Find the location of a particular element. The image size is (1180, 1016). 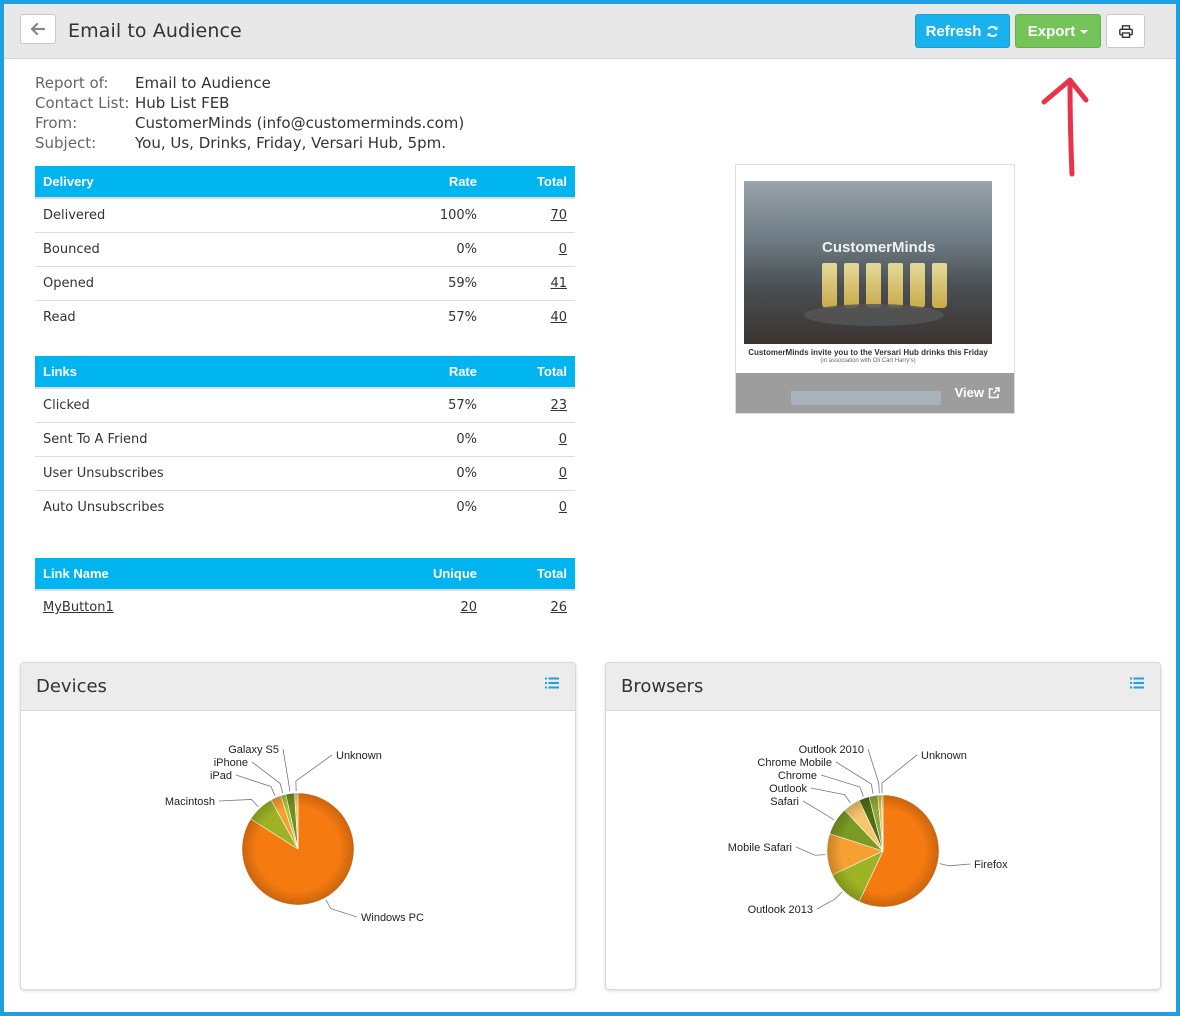

link-name-link: MyButton1 is located at coordinates (78, 607).